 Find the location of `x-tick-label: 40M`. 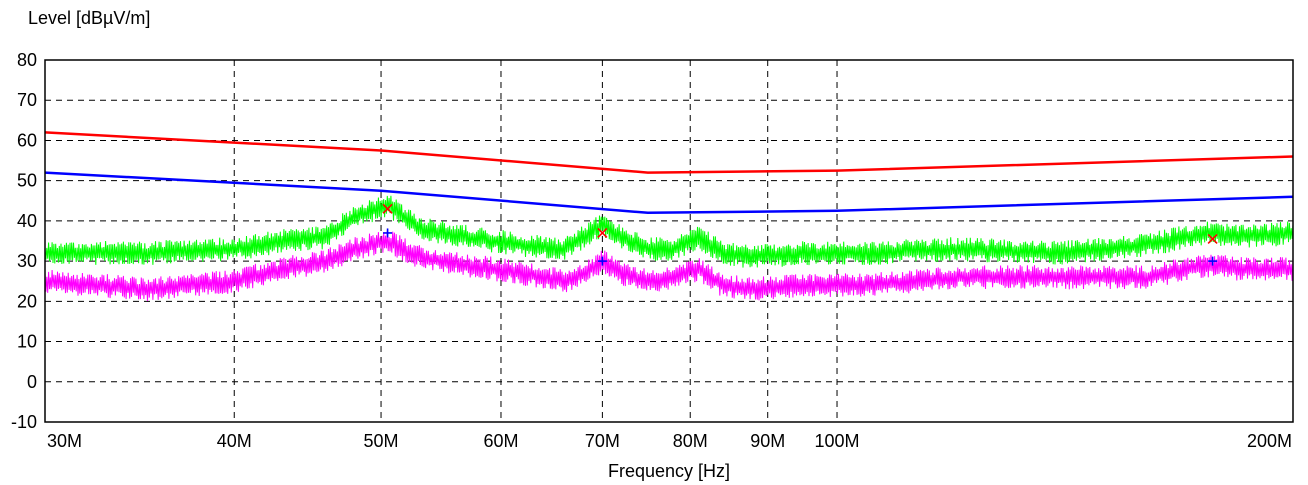

x-tick-label: 40M is located at coordinates (234, 441).